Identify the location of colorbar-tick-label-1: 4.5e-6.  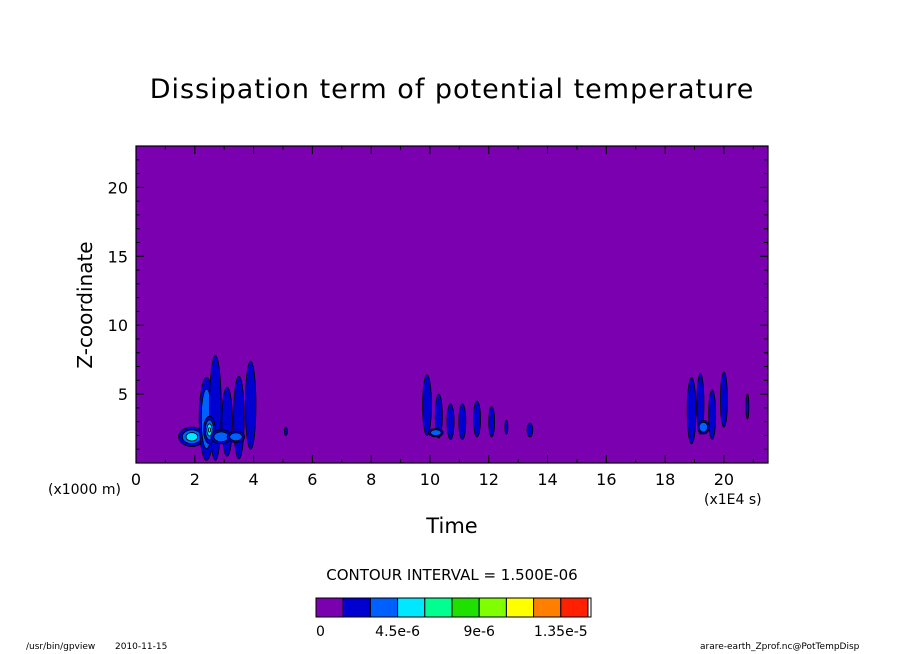
(397, 632).